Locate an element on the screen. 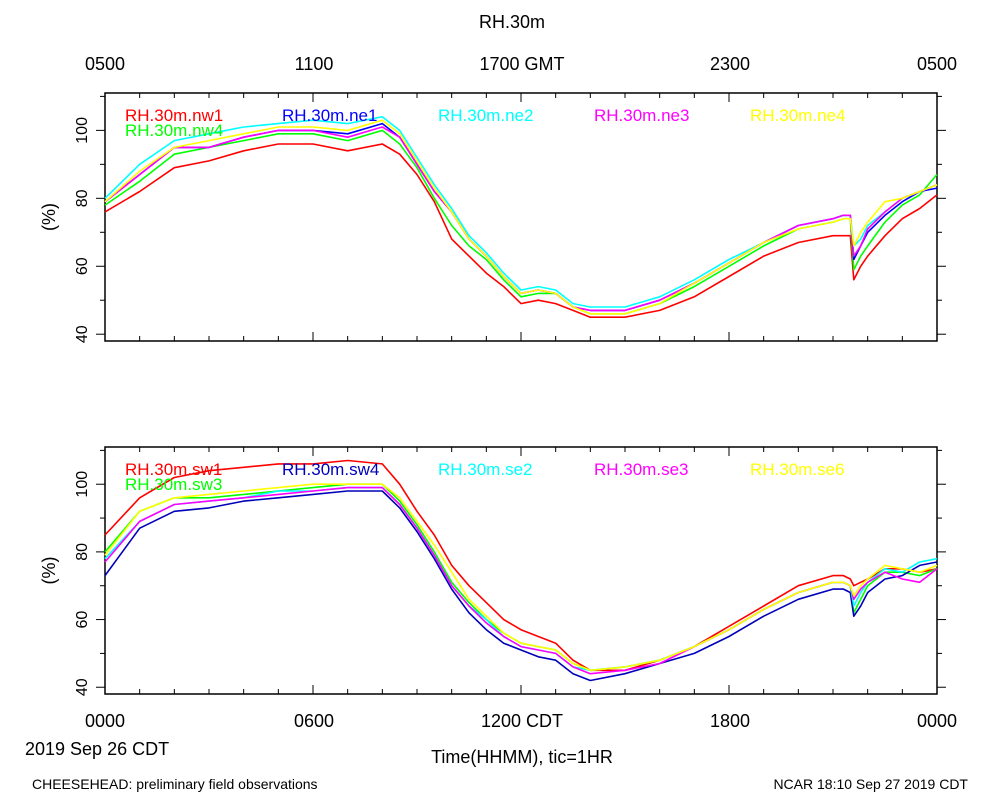 The width and height of the screenshot is (1000, 800). bottom-axis-tick-label: 1800 is located at coordinates (730, 721).